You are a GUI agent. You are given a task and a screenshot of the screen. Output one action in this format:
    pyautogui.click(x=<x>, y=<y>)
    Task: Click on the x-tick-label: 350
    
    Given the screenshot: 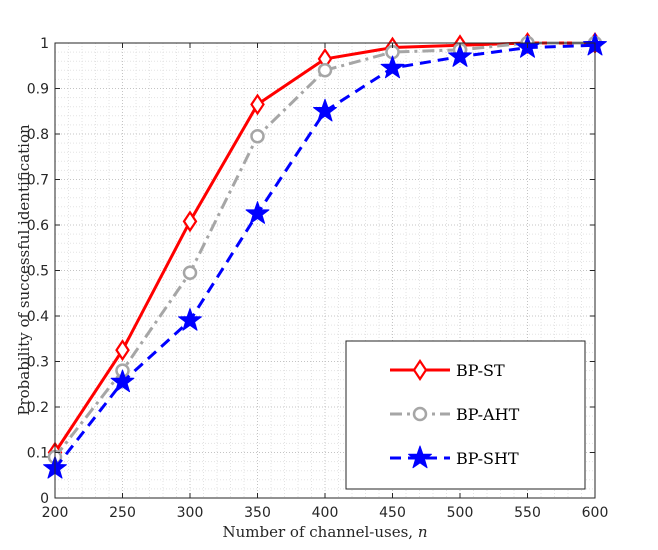 What is the action you would take?
    pyautogui.click(x=257, y=513)
    